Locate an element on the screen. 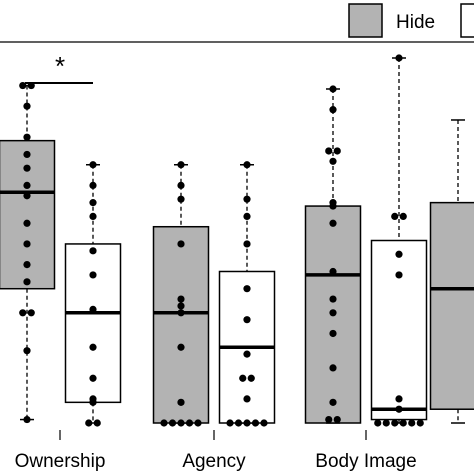 The width and height of the screenshot is (474, 474). box-other-body-image is located at coordinates (399, 240).